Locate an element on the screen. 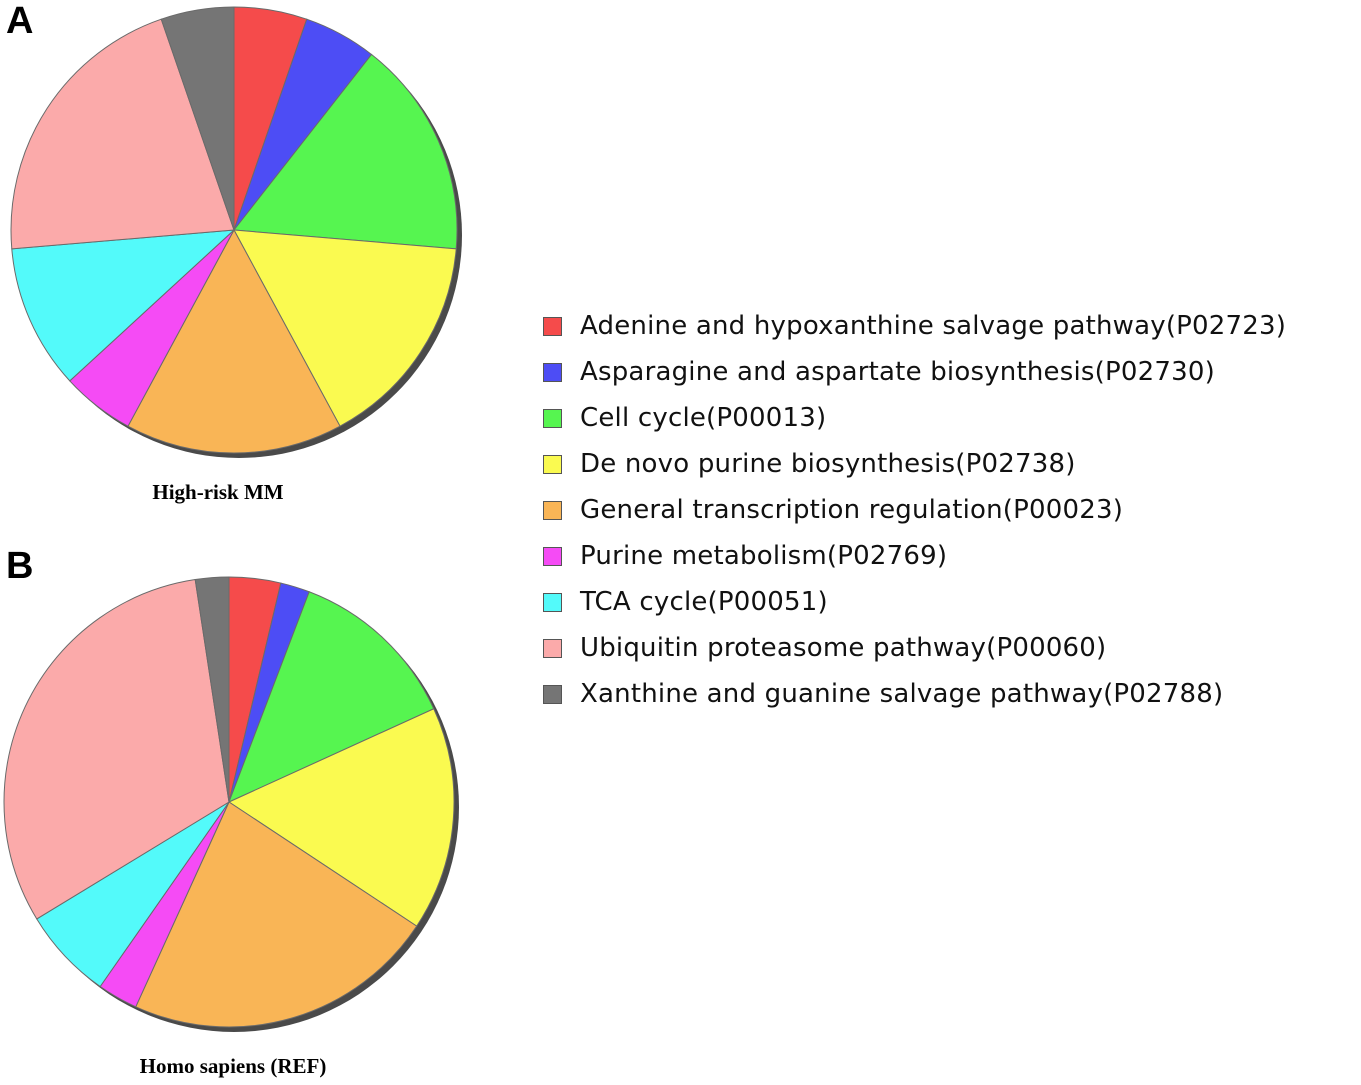 This screenshot has height=1085, width=1361. legend-item: General transcription regulation(P00023) is located at coordinates (914, 510).